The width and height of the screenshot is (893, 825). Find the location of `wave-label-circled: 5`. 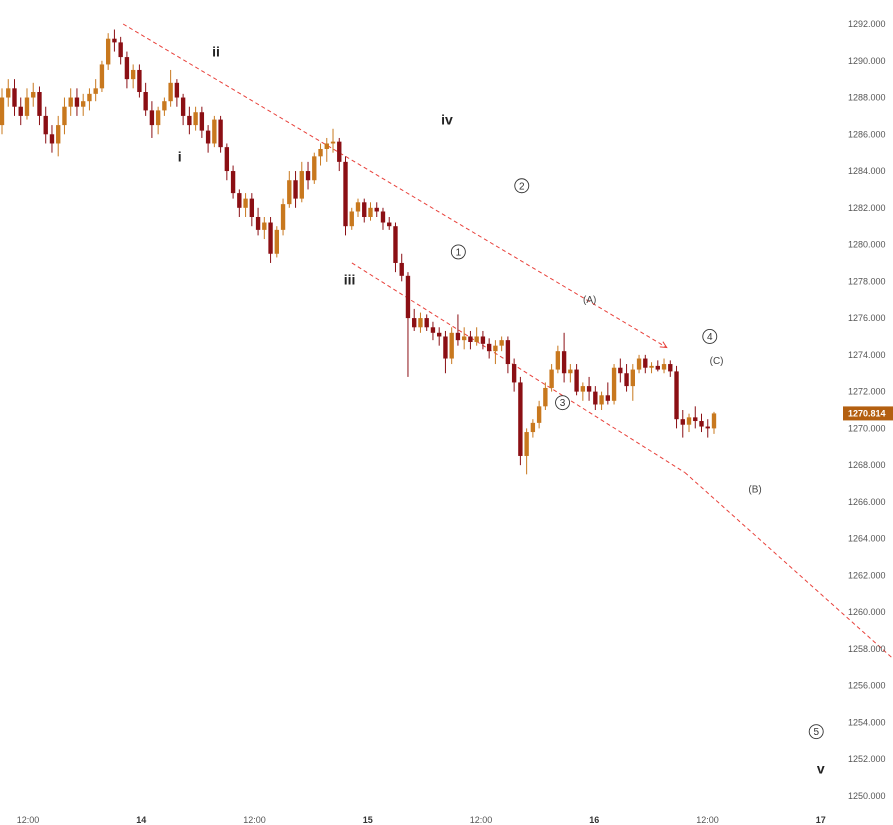

wave-label-circled: 5 is located at coordinates (816, 732).